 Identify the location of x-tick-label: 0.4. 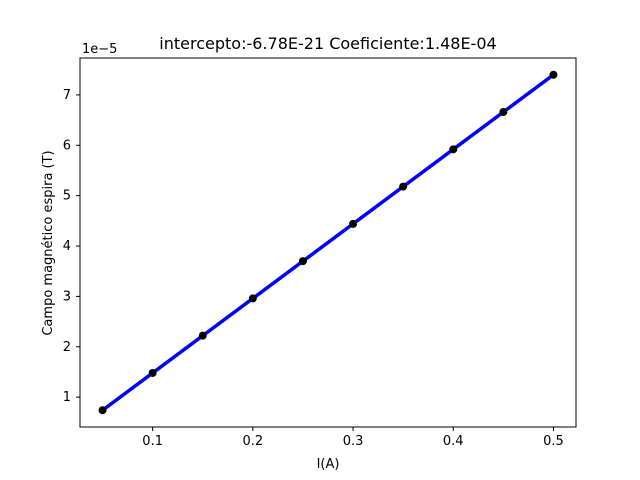
(453, 441).